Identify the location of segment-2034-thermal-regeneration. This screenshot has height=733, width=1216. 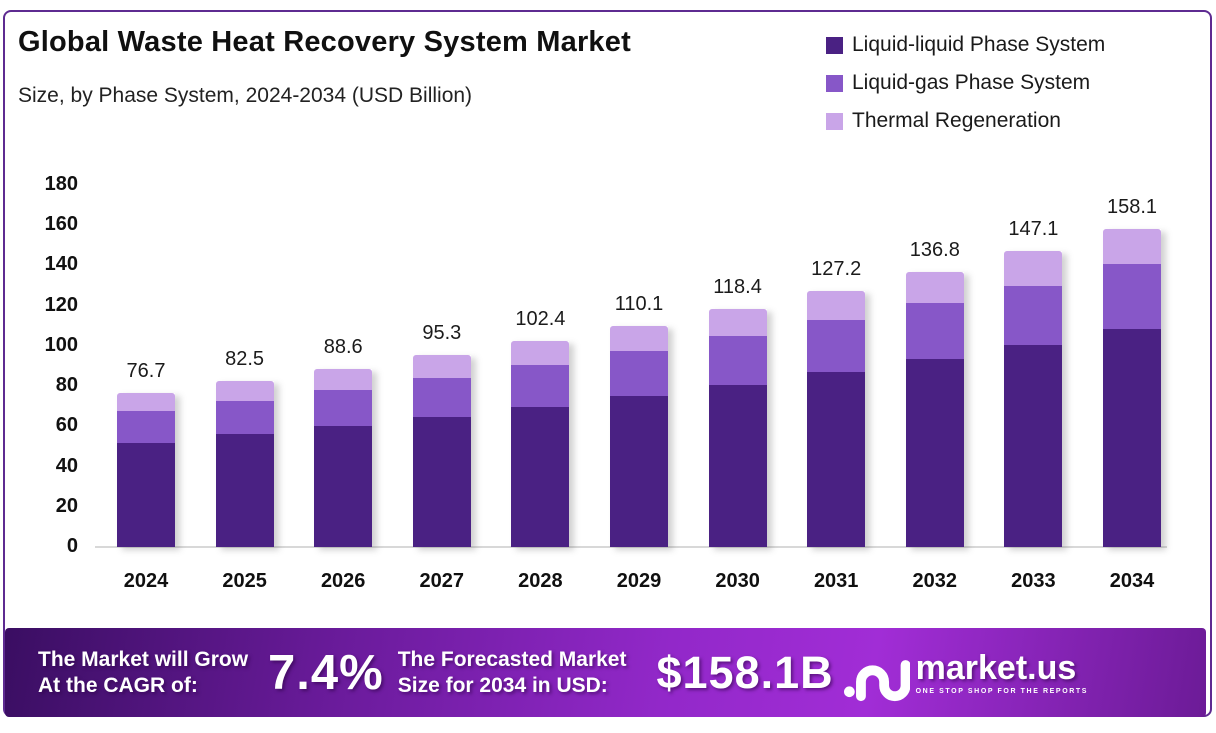
(1132, 247).